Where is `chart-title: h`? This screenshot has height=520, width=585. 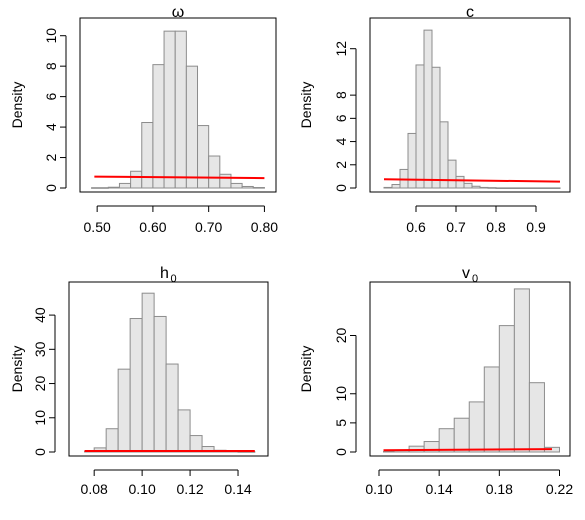 chart-title: h is located at coordinates (164, 273).